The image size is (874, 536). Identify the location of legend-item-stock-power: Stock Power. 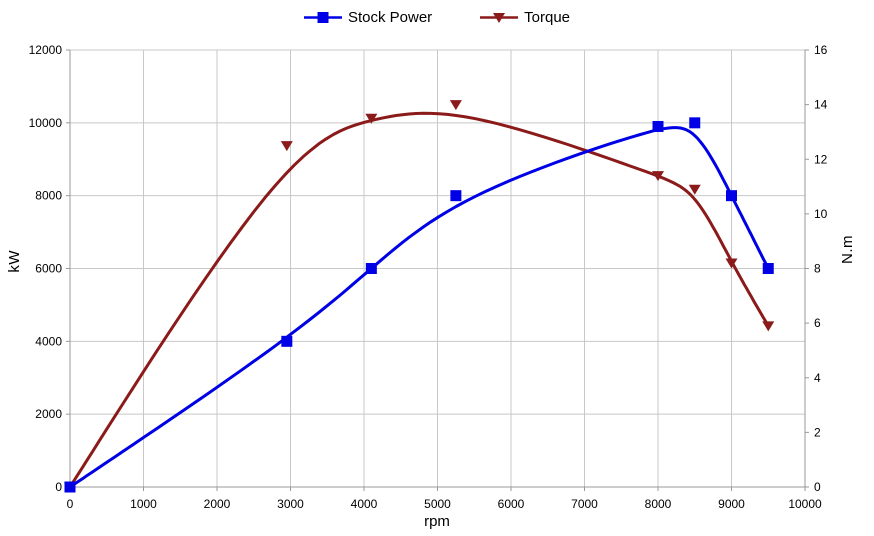
(368, 17).